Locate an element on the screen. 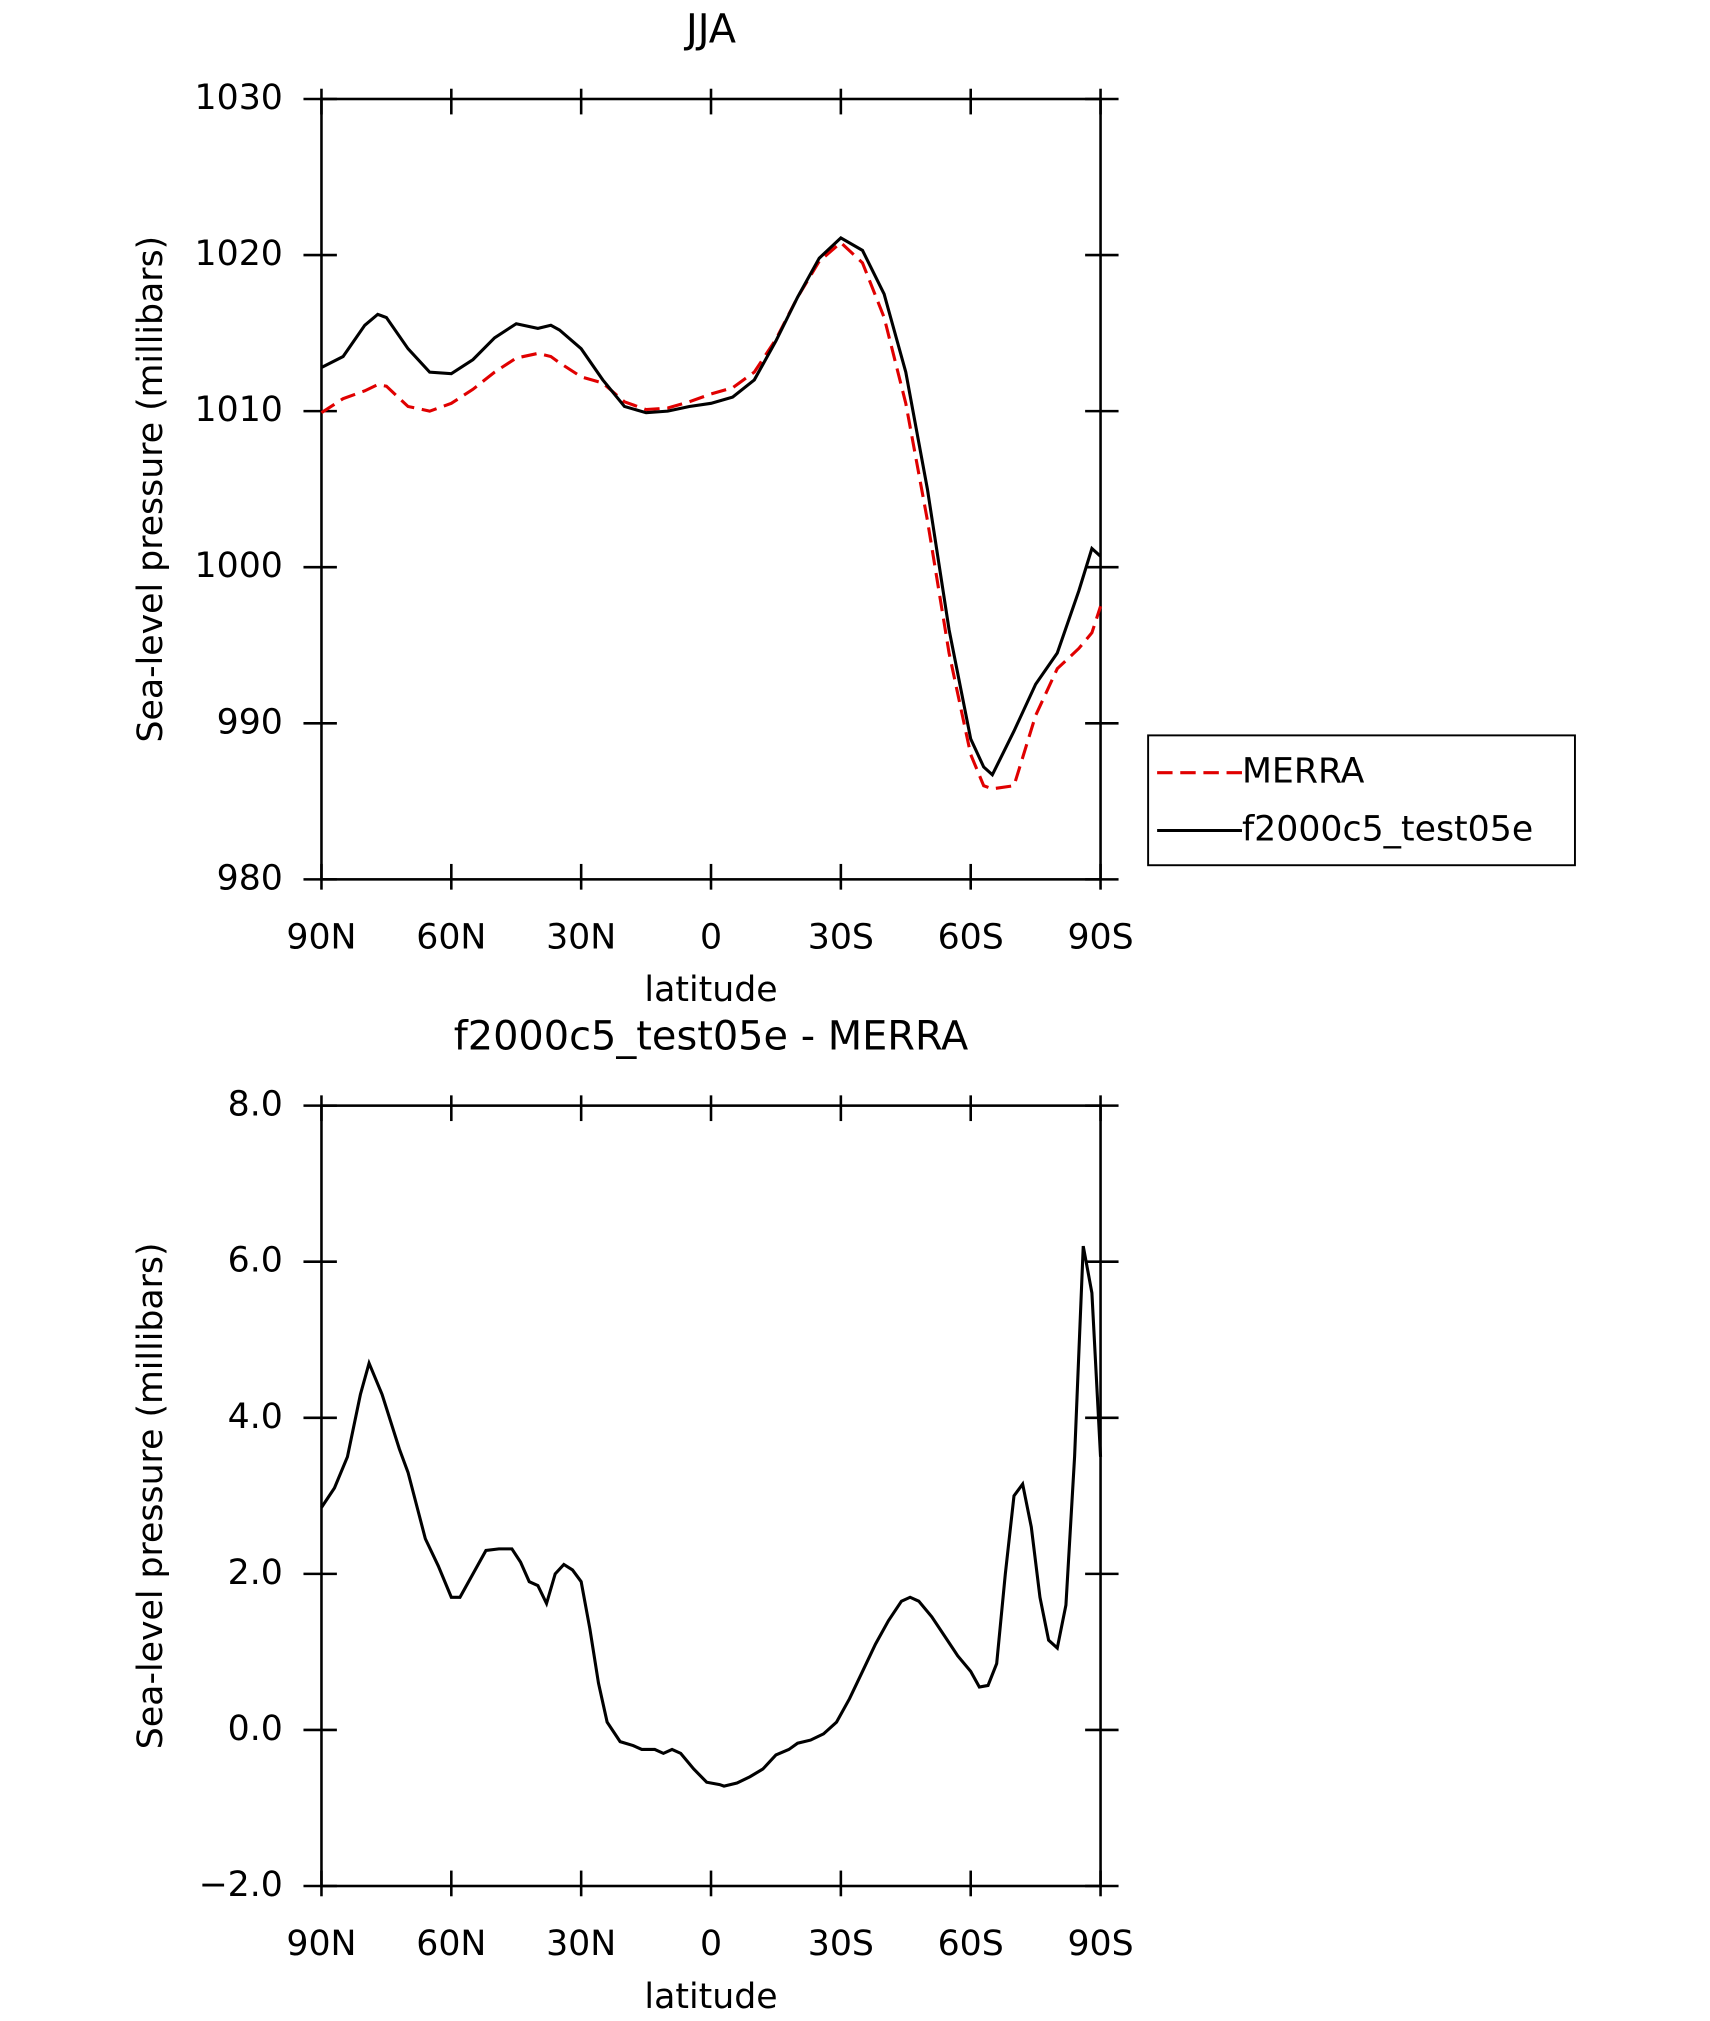  legend: MERRA f2000c5_test05e is located at coordinates (1361, 800).